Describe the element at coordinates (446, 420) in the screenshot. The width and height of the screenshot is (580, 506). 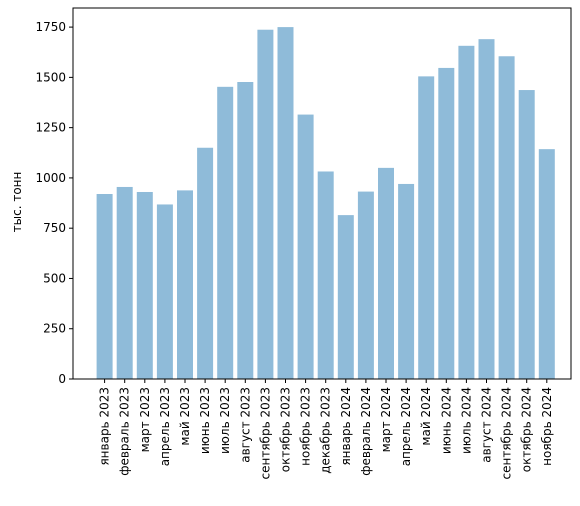
I see `x-tick-label: июнь 2024` at that location.